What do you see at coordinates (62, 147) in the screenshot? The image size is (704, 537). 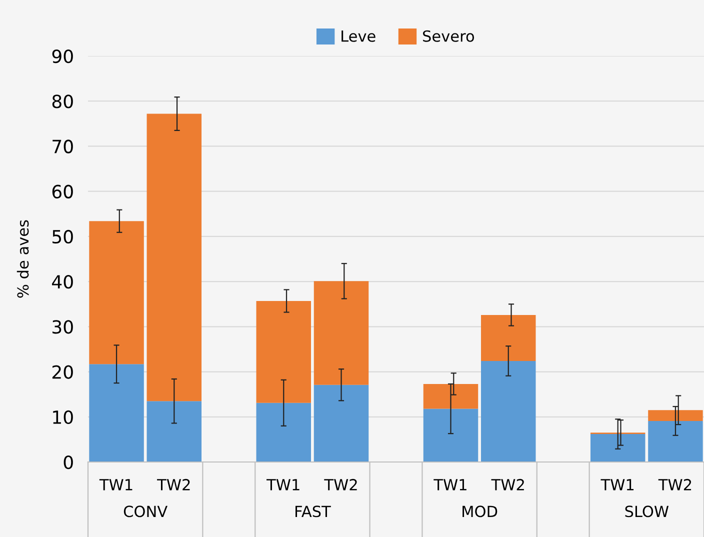 I see `y-tick-label: 70` at bounding box center [62, 147].